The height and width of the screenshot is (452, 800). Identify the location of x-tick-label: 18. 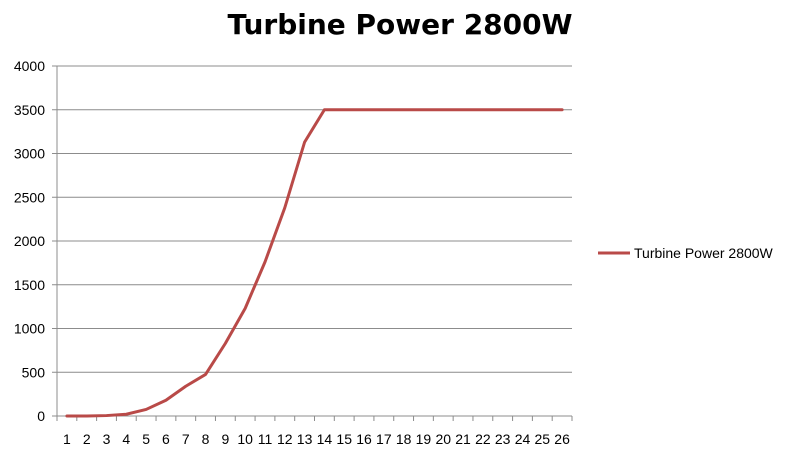
(404, 439).